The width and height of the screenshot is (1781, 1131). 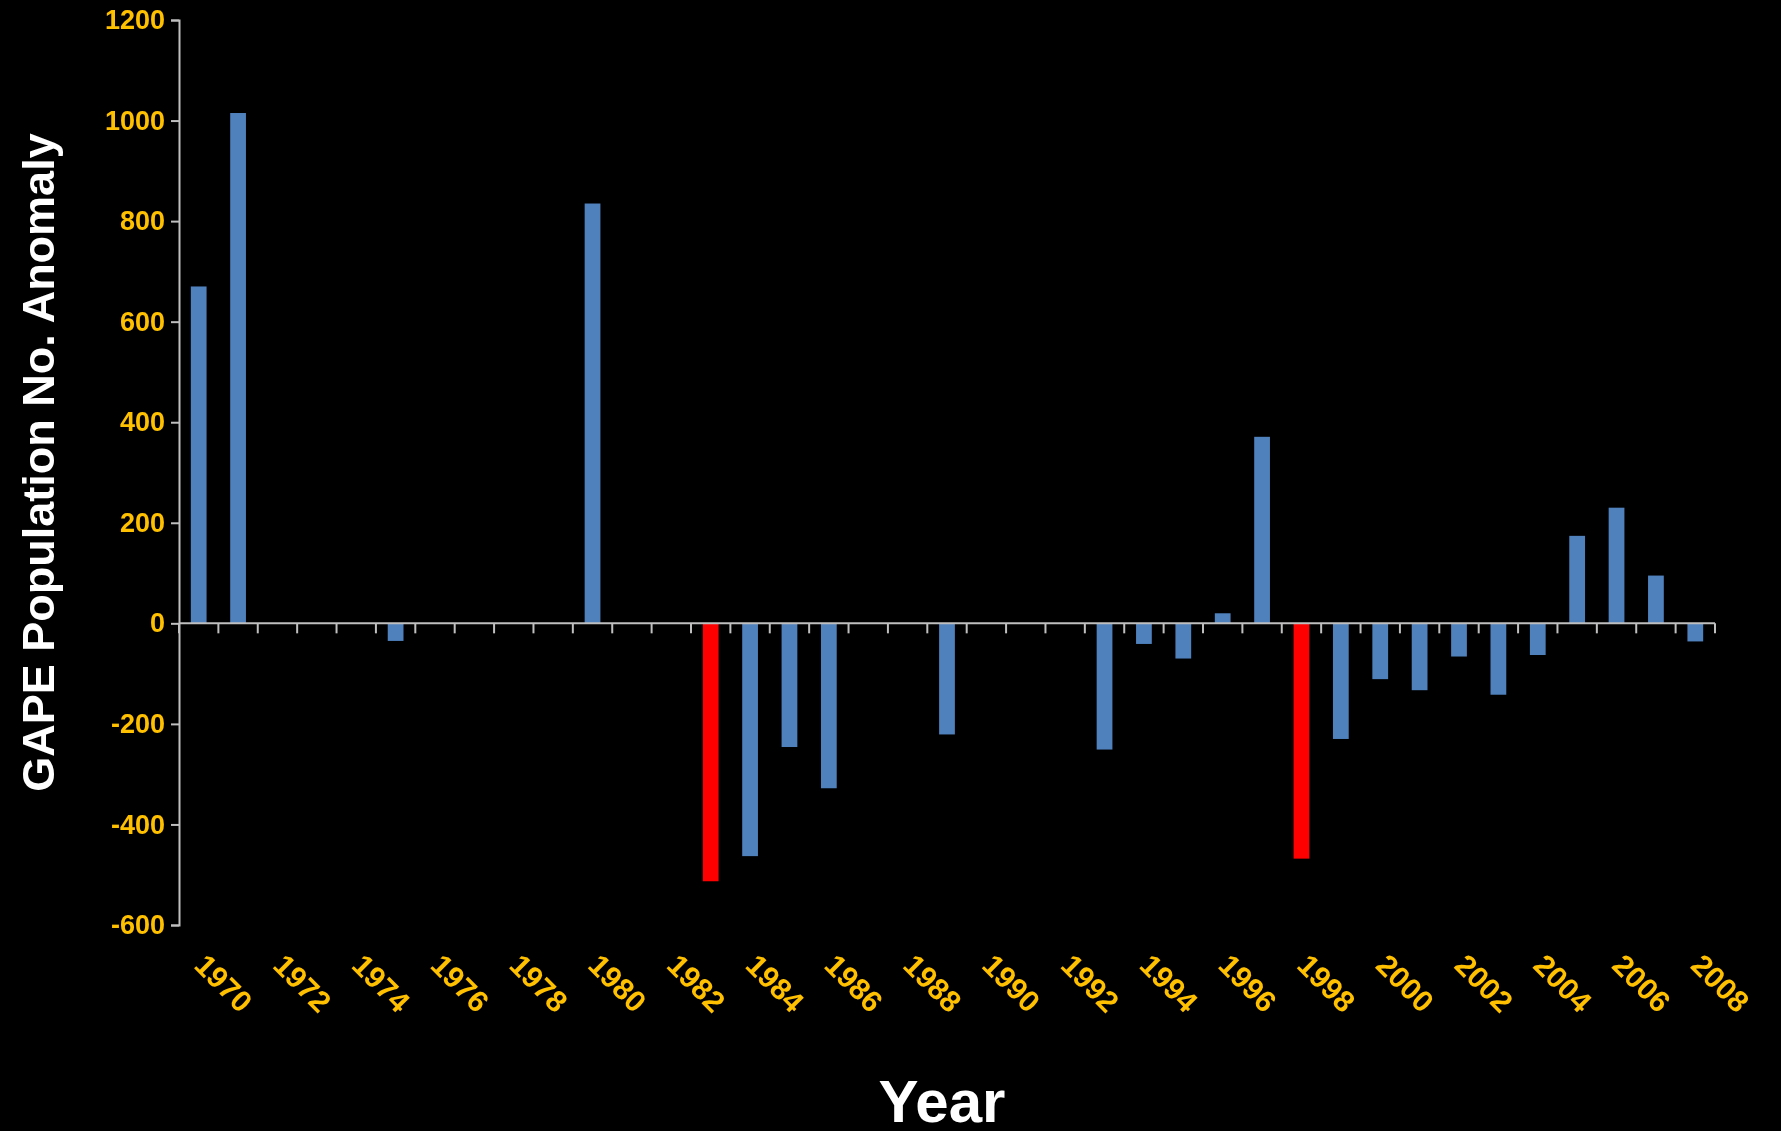 I want to click on x-axis-title: Year, so click(x=942, y=1099).